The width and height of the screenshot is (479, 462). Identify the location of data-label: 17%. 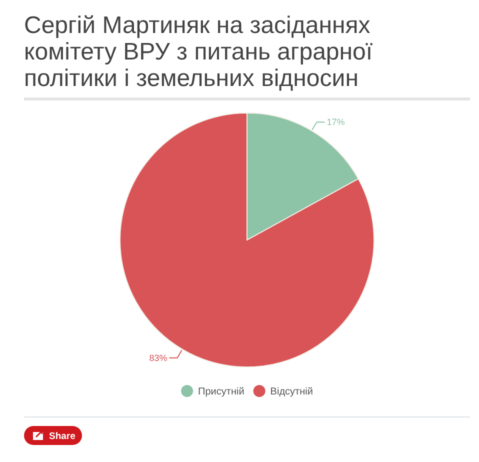
(335, 122).